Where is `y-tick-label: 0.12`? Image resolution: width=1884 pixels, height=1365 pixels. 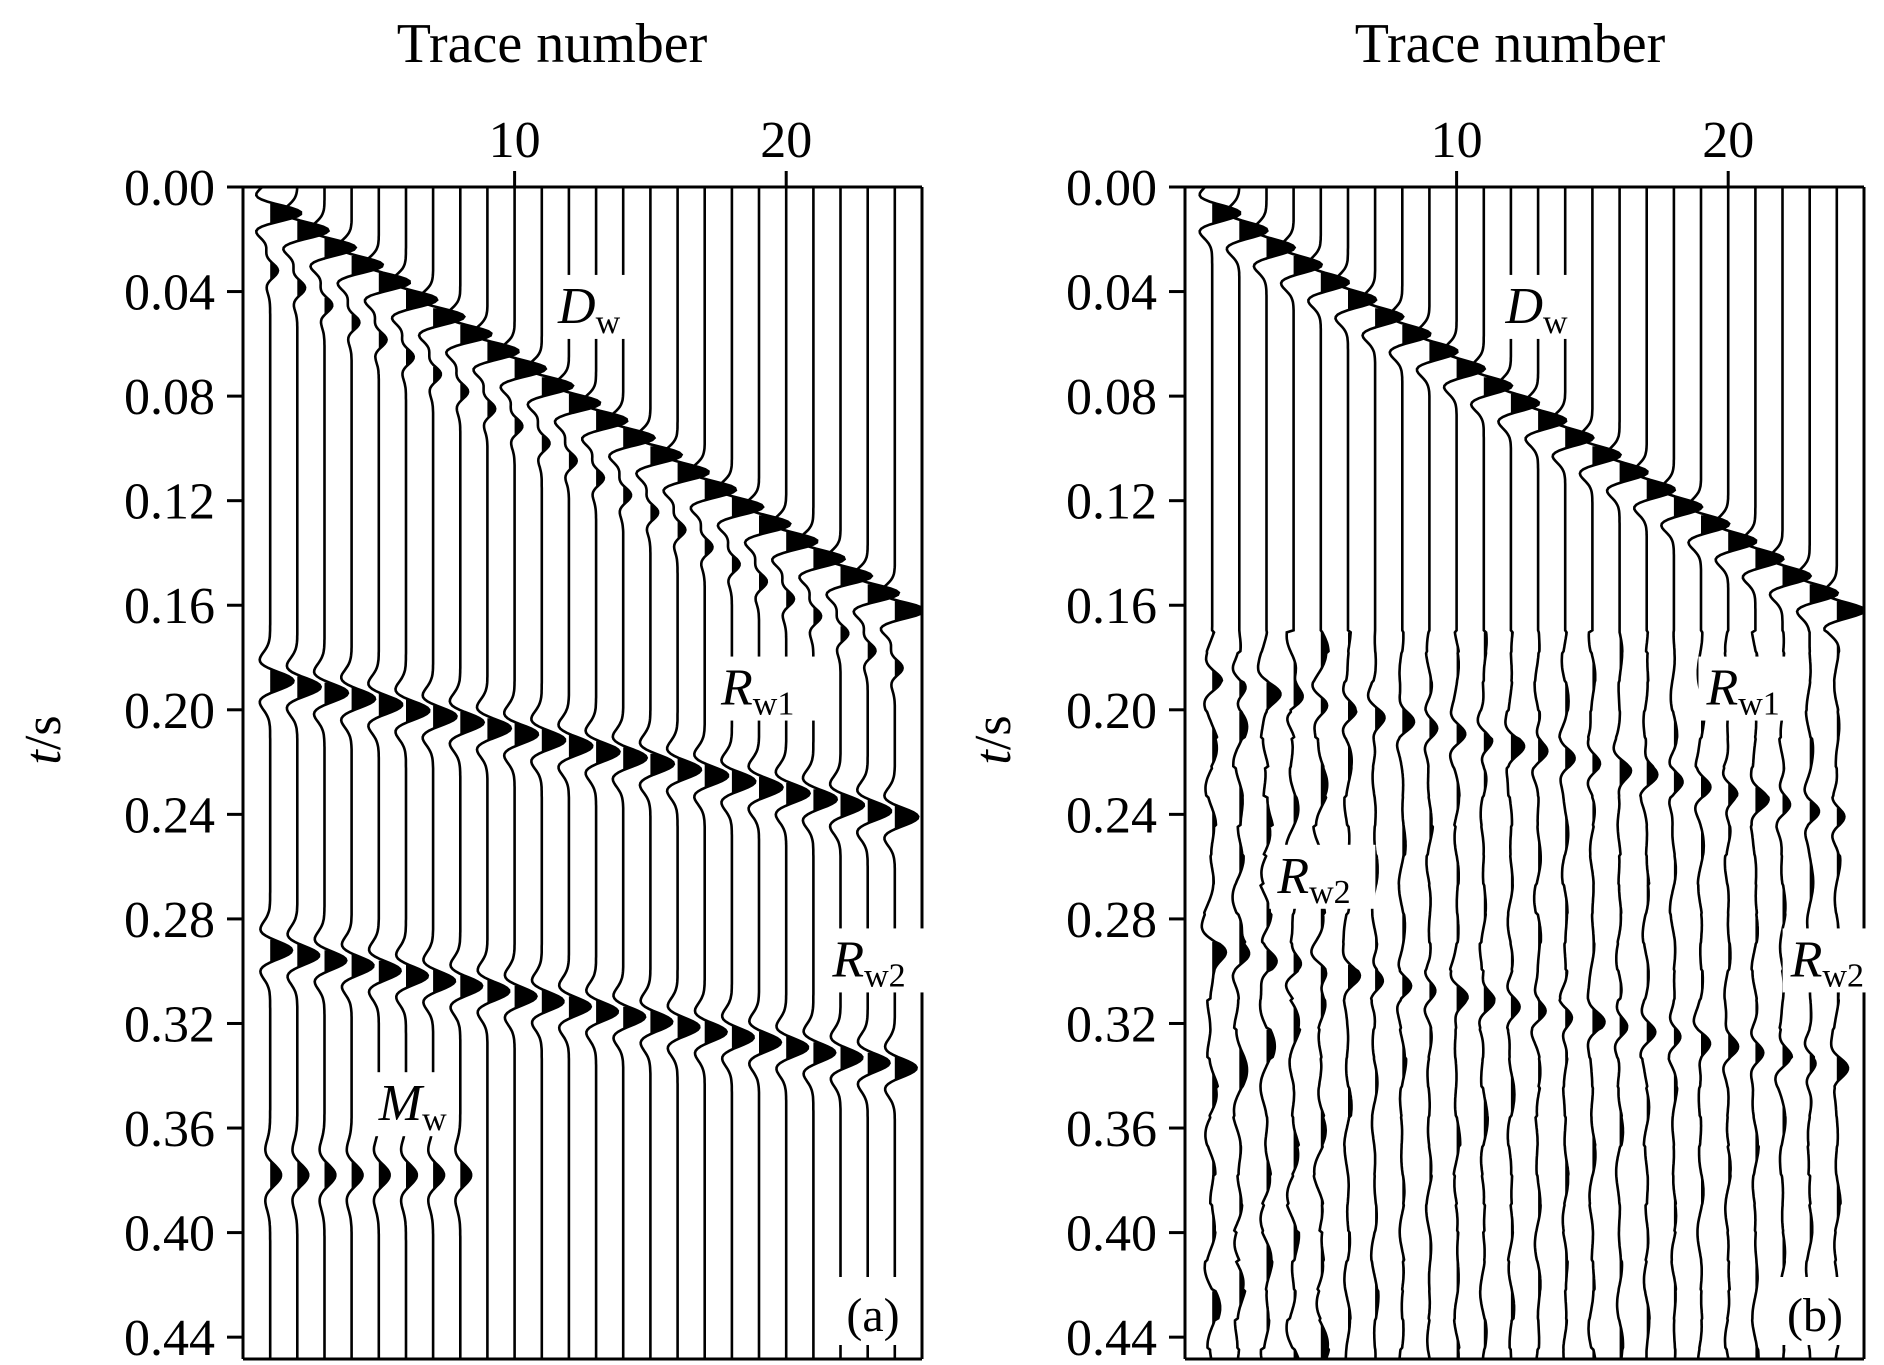
y-tick-label: 0.12 is located at coordinates (169, 502).